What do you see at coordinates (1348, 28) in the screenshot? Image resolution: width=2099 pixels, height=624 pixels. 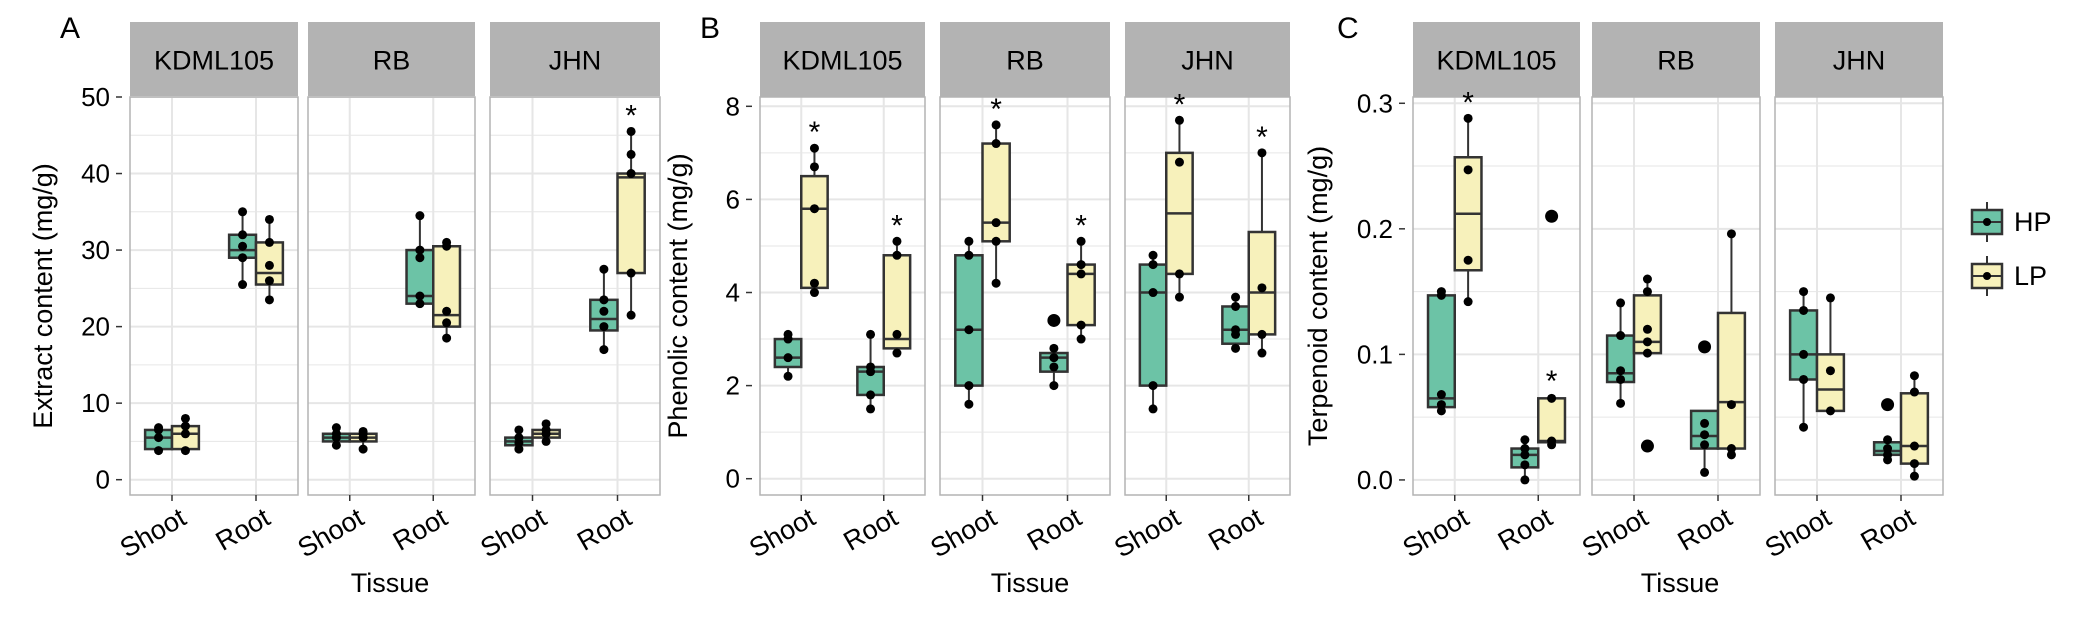 I see `panel-letter: C` at bounding box center [1348, 28].